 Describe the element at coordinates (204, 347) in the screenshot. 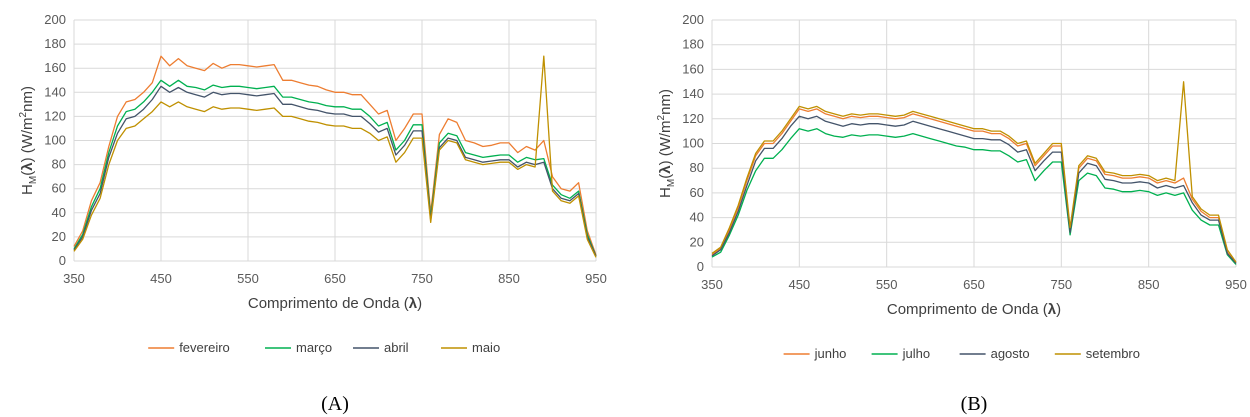

I see `legend-label: fevereiro` at that location.